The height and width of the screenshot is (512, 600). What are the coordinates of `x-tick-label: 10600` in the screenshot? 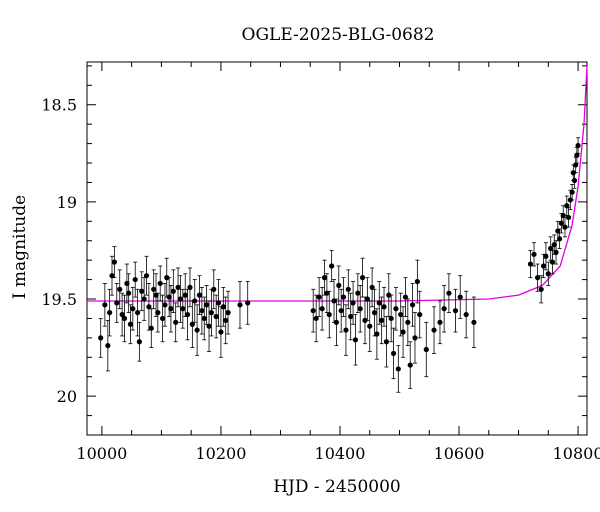 It's located at (459, 453).